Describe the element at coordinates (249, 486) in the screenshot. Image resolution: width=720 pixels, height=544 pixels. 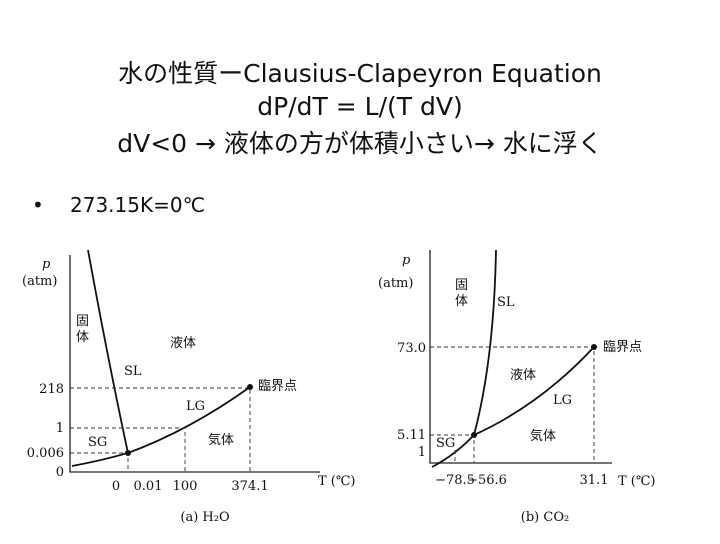
I see `t-label: 374.1` at that location.